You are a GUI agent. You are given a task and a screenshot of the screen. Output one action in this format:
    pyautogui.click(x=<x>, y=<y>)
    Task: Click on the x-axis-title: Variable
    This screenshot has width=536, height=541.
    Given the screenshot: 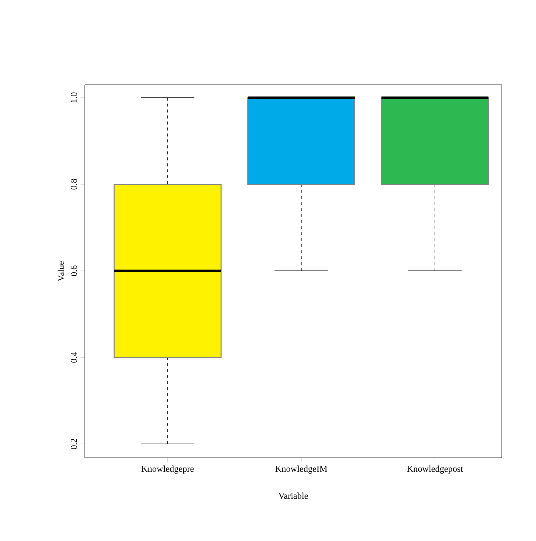 What is the action you would take?
    pyautogui.click(x=293, y=496)
    